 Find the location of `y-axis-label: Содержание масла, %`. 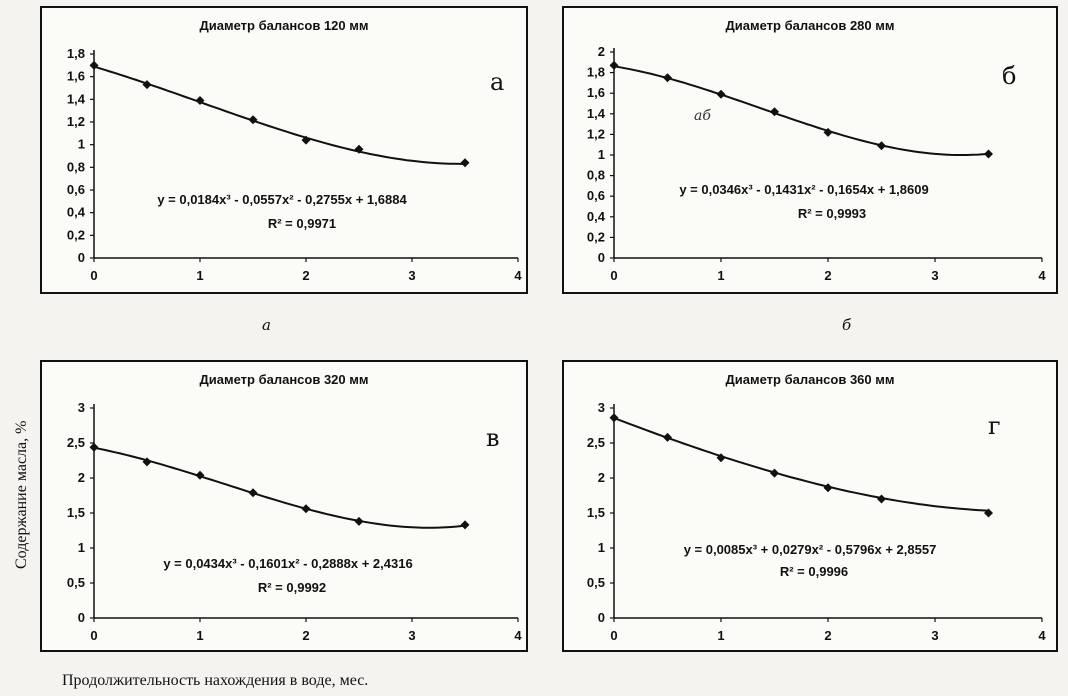

y-axis-label: Содержание масла, % is located at coordinates (21, 494).